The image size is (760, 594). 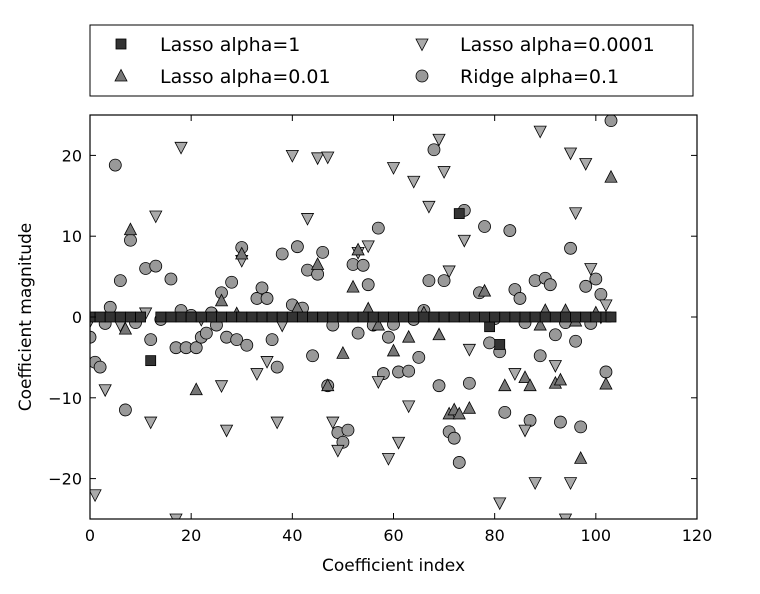 What do you see at coordinates (539, 77) in the screenshot?
I see `legend-label: Ridge alpha=0.1` at bounding box center [539, 77].